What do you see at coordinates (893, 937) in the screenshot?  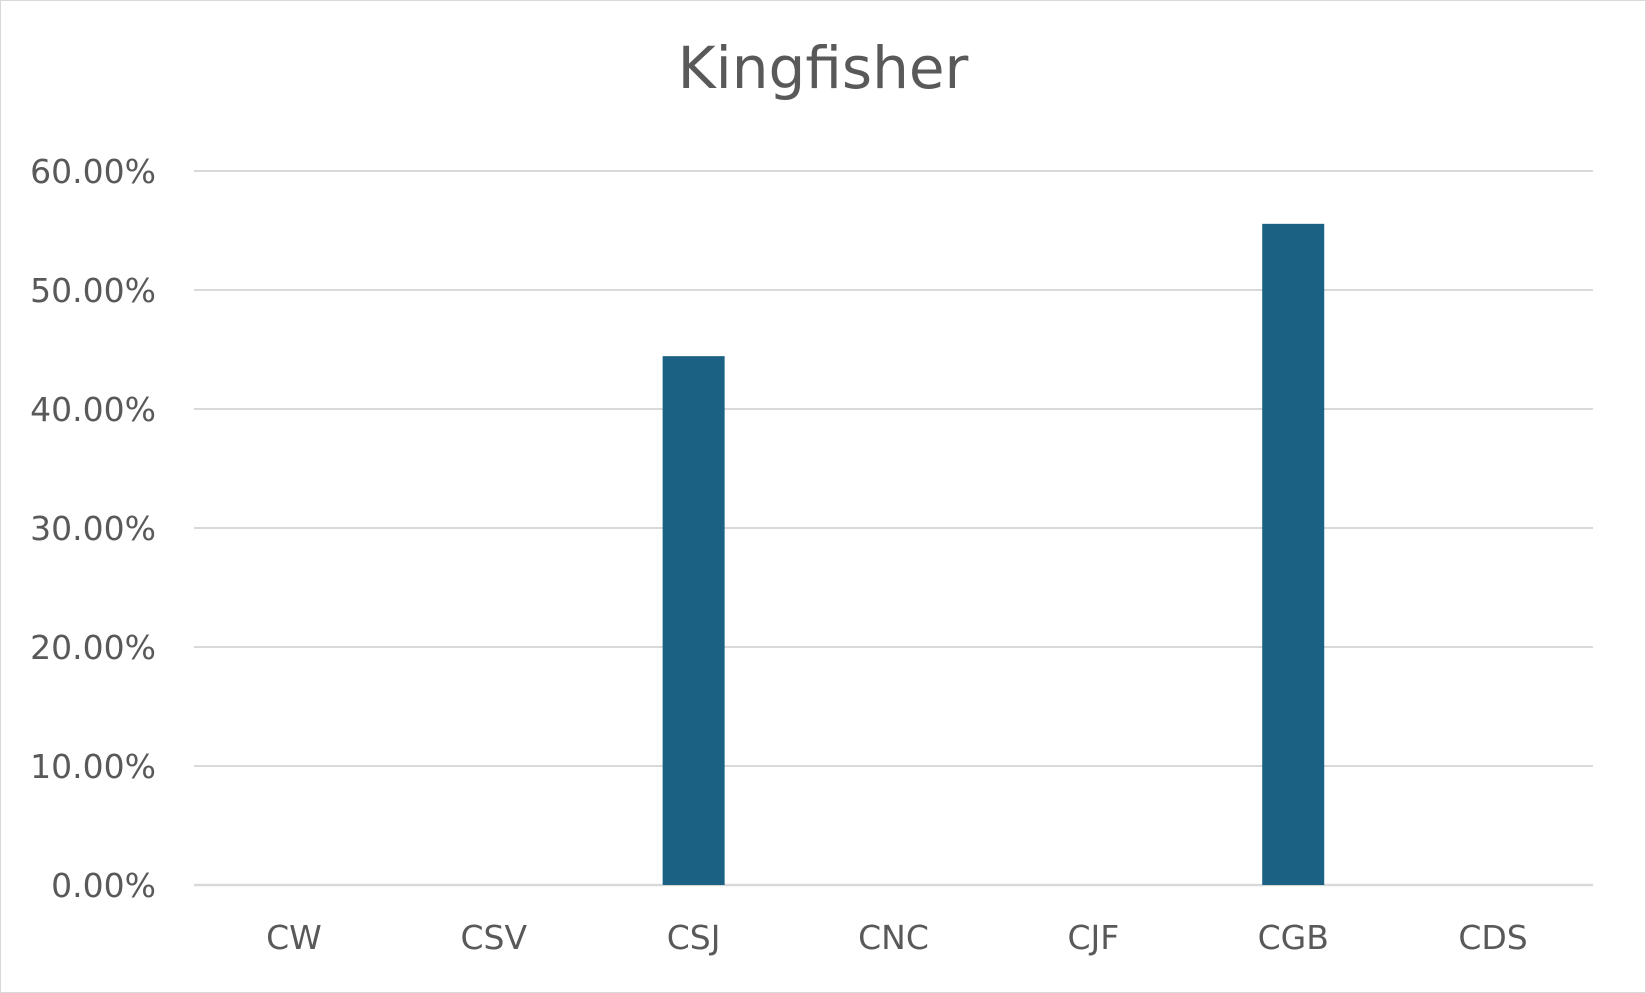 I see `x-tick-label: CNC` at bounding box center [893, 937].